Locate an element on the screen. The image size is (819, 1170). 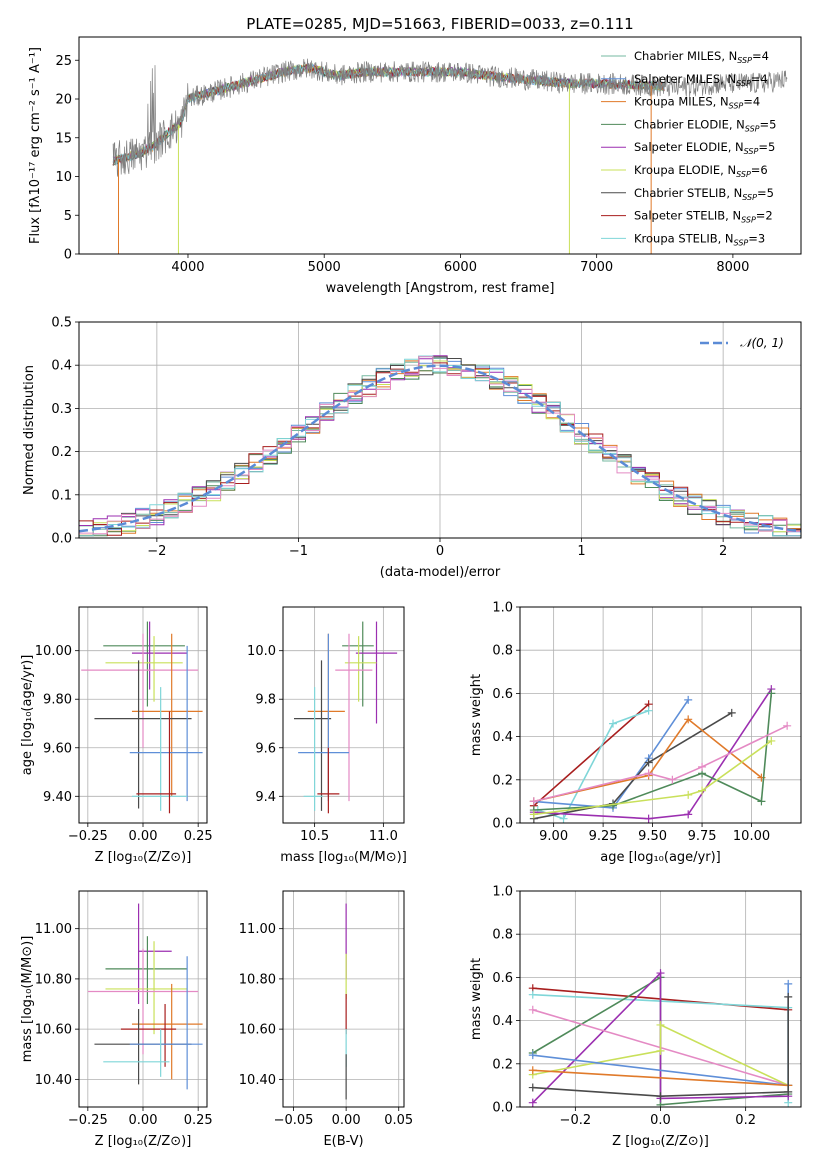
y-tick-label: 0.1 is located at coordinates (61, 495).